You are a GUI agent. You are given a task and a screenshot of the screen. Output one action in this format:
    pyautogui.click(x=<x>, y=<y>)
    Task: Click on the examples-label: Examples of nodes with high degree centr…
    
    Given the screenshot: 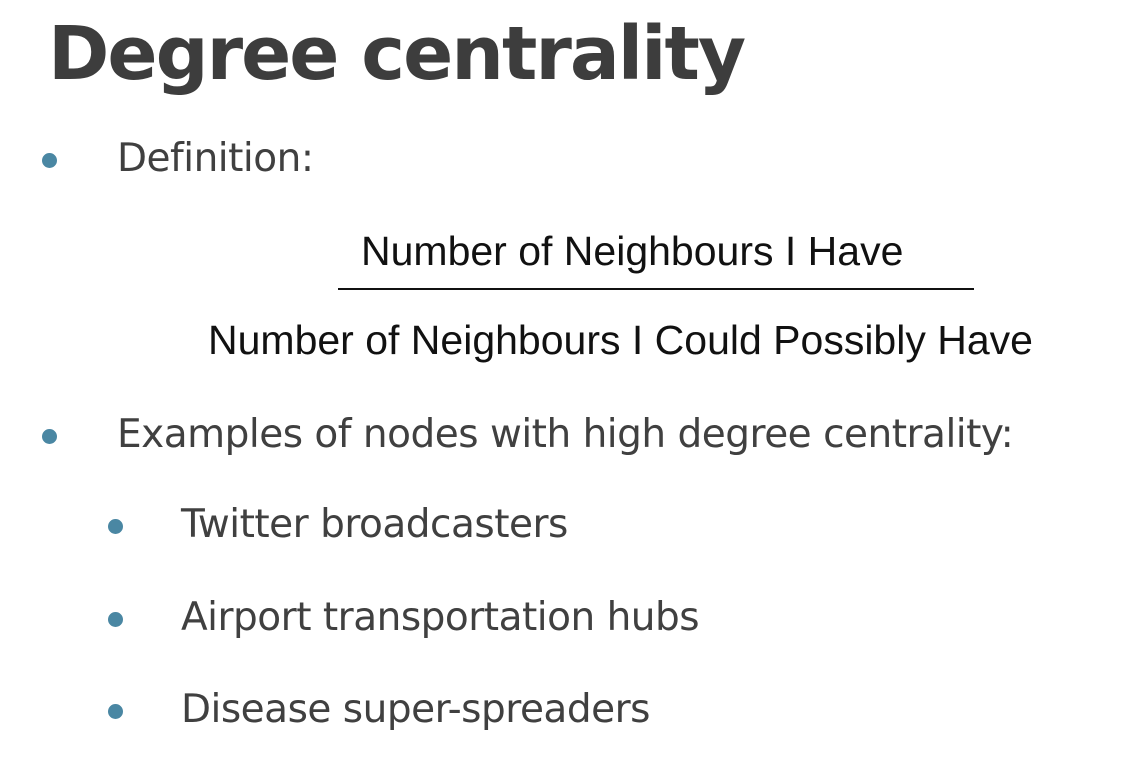 What is the action you would take?
    pyautogui.click(x=565, y=434)
    